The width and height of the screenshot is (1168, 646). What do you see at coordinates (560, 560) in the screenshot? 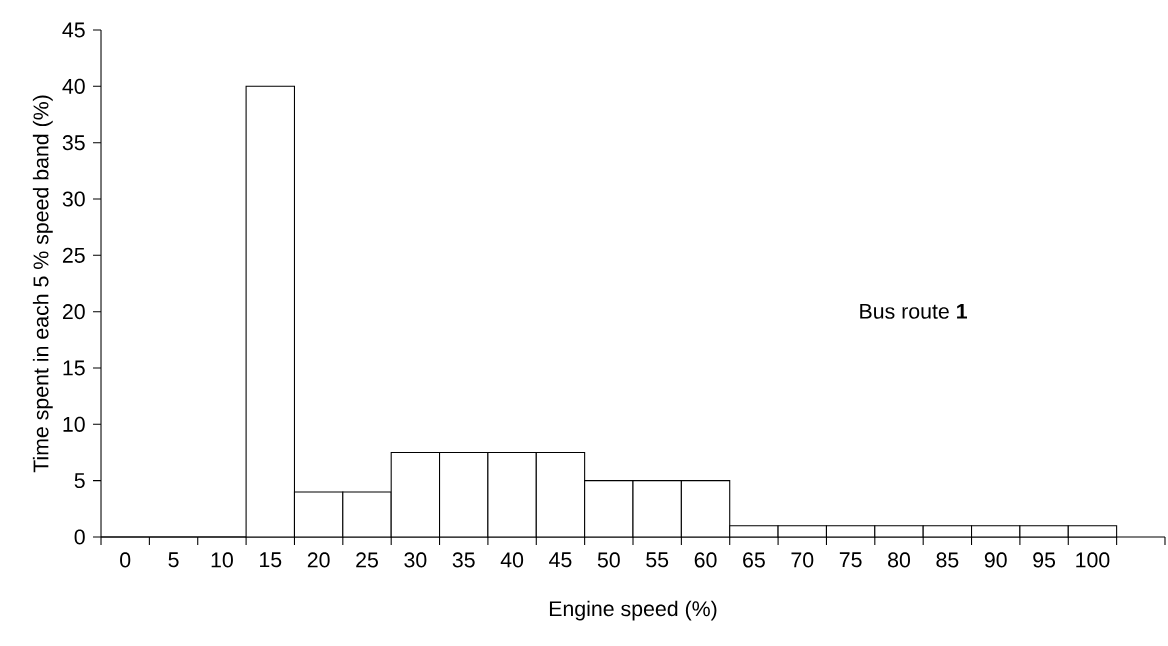
I see `x-tick-label: 45` at bounding box center [560, 560].